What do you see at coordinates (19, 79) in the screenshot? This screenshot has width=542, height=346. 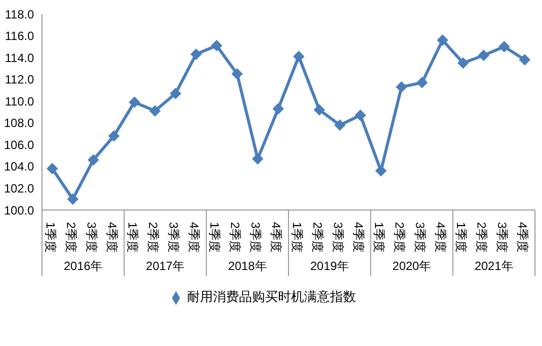 I see `y-tick-label: 112.0` at bounding box center [19, 79].